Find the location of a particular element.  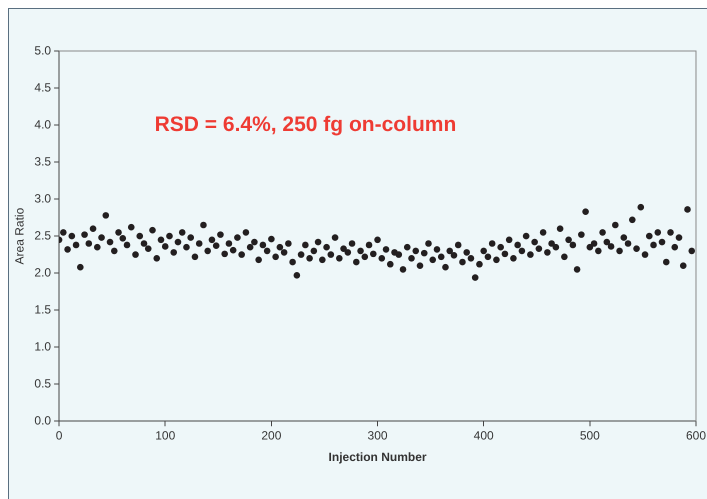

x-tick-label: 0 is located at coordinates (59, 435).